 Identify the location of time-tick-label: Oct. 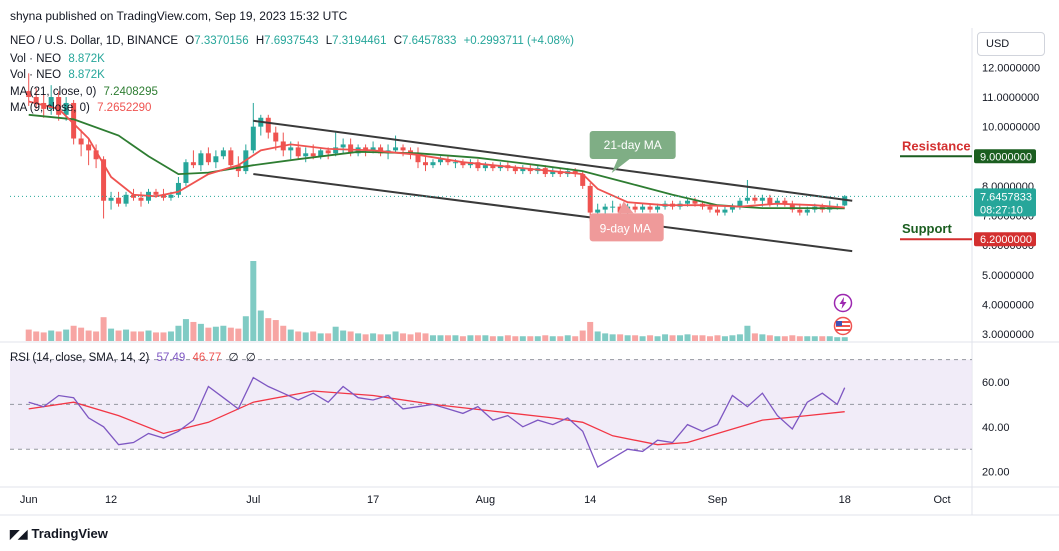
(941, 500).